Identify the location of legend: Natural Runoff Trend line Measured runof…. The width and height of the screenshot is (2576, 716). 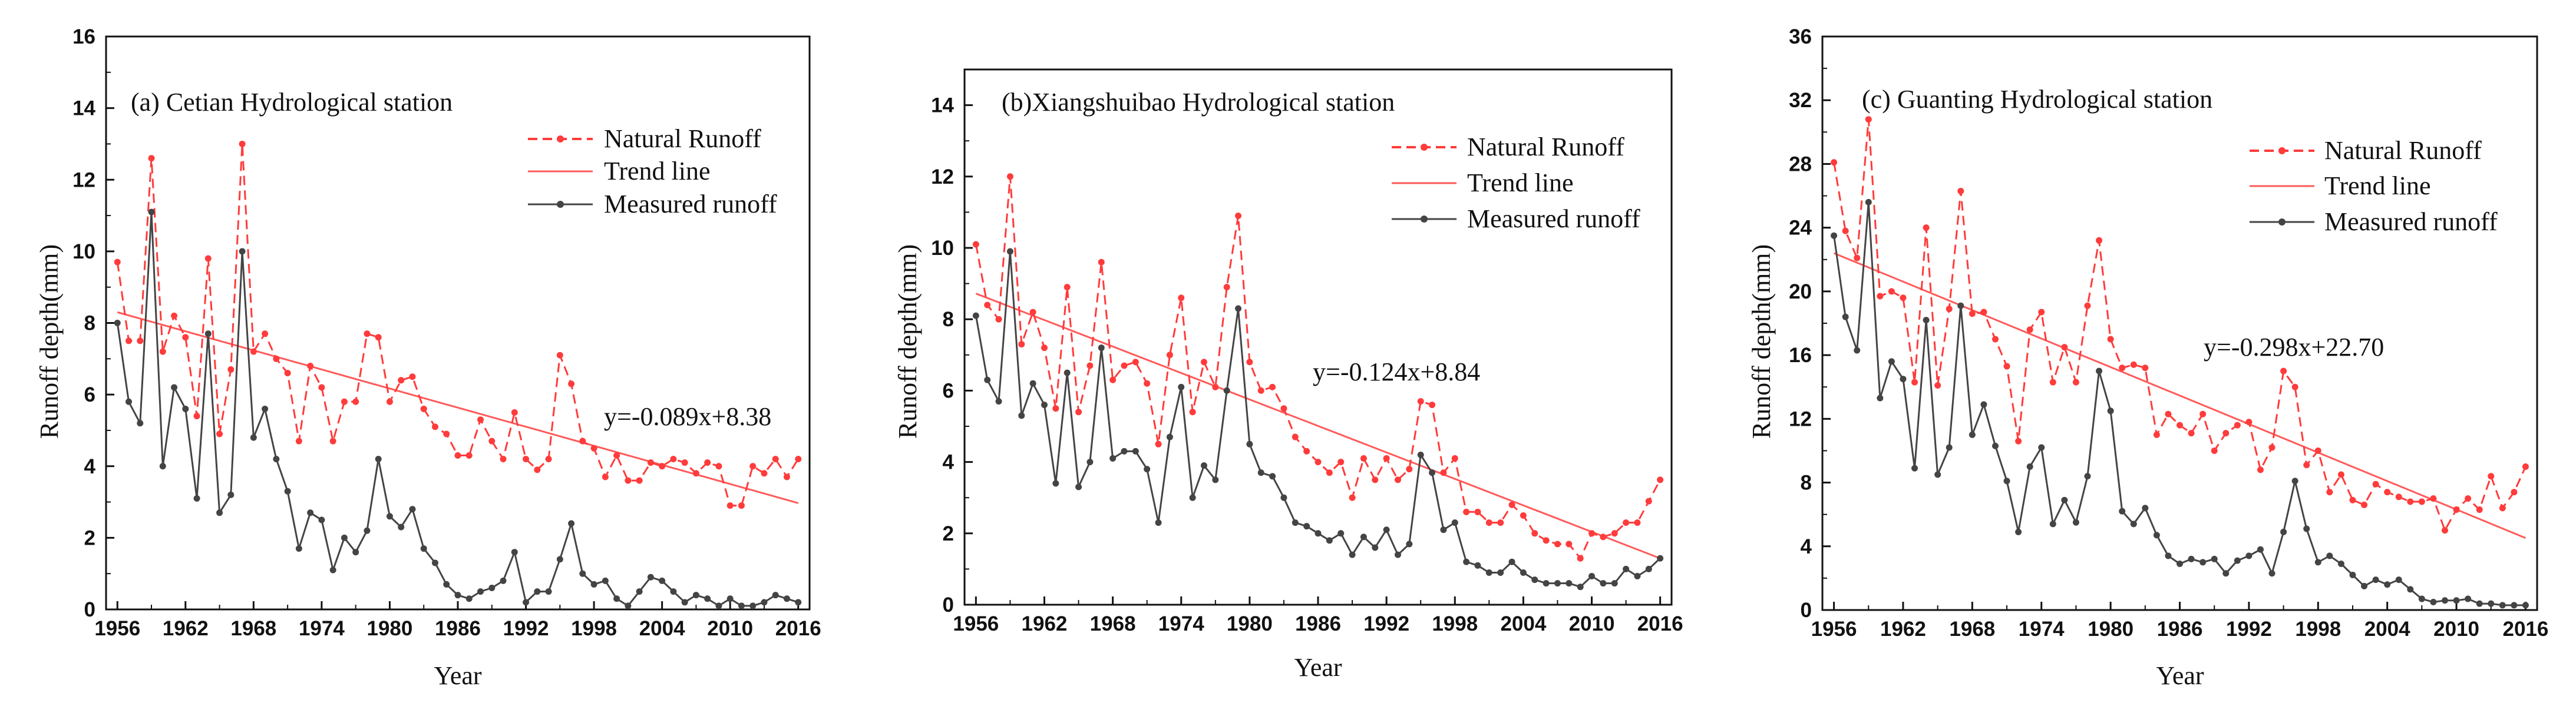
(652, 171).